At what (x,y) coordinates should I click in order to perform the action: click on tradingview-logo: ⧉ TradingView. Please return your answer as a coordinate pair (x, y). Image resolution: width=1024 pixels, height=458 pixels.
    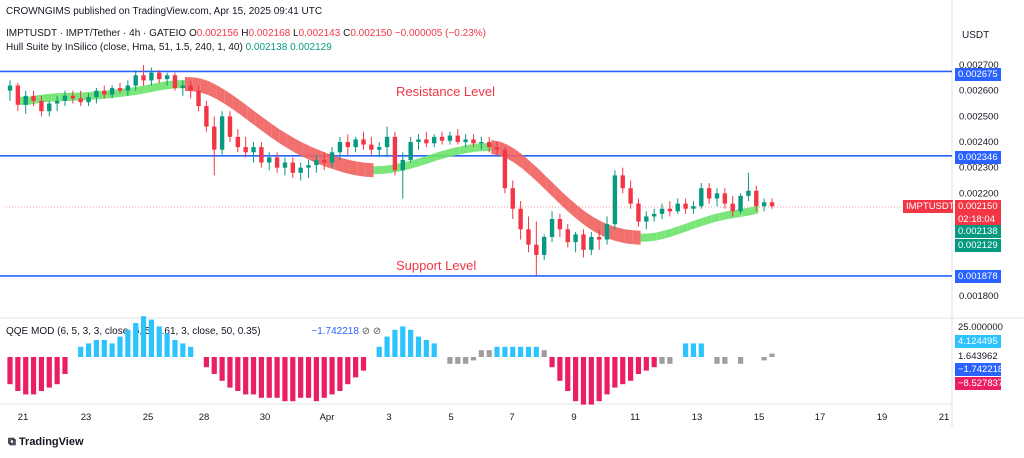
    Looking at the image, I should click on (46, 442).